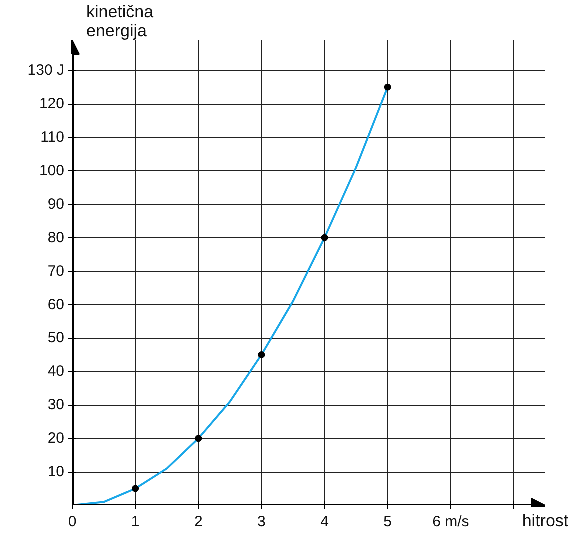 The image size is (569, 536). What do you see at coordinates (52, 104) in the screenshot?
I see `y-tick-label: 120` at bounding box center [52, 104].